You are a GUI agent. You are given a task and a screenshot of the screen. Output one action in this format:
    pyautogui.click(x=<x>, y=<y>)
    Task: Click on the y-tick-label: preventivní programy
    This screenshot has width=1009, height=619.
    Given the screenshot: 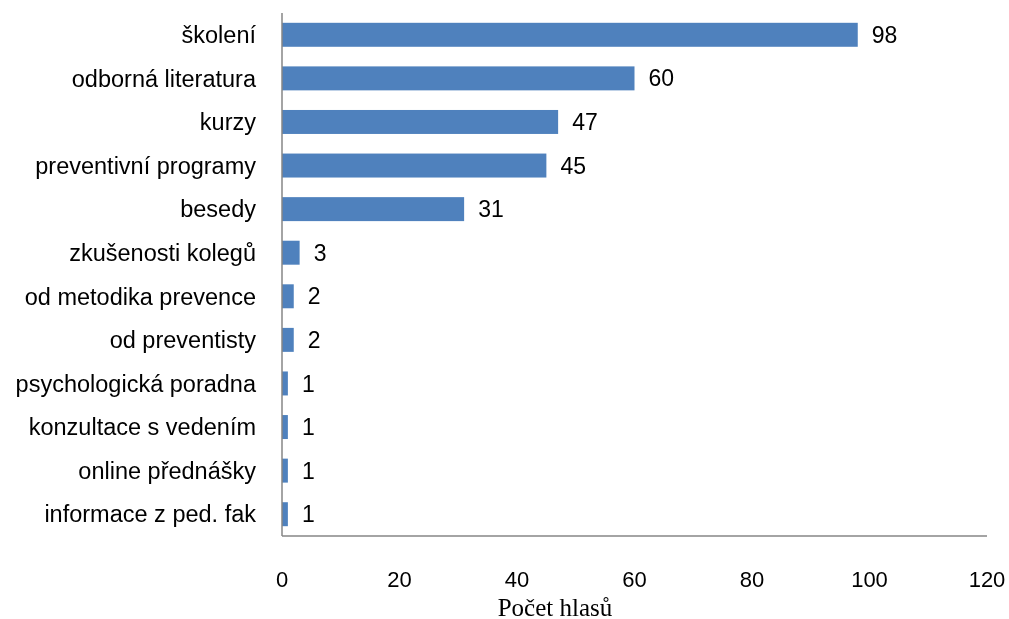 What is the action you would take?
    pyautogui.click(x=146, y=165)
    